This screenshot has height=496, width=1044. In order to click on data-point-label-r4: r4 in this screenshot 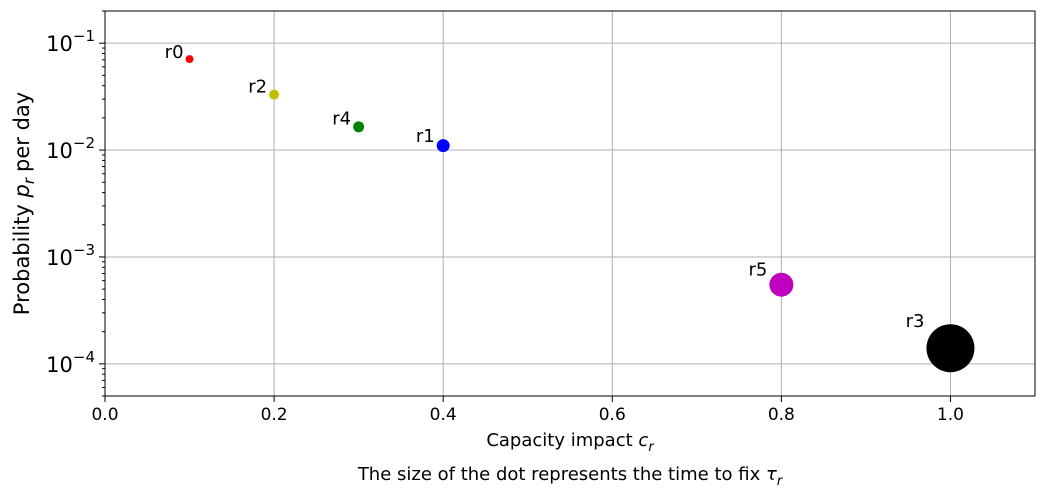, I will do `click(341, 118)`.